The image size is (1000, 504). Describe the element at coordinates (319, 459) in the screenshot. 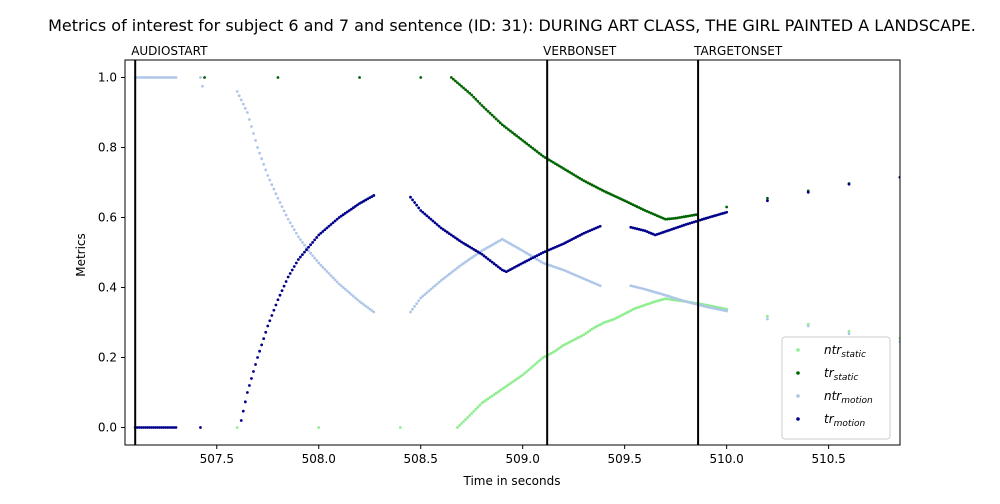

I see `x-tick-label: 508.0` at that location.